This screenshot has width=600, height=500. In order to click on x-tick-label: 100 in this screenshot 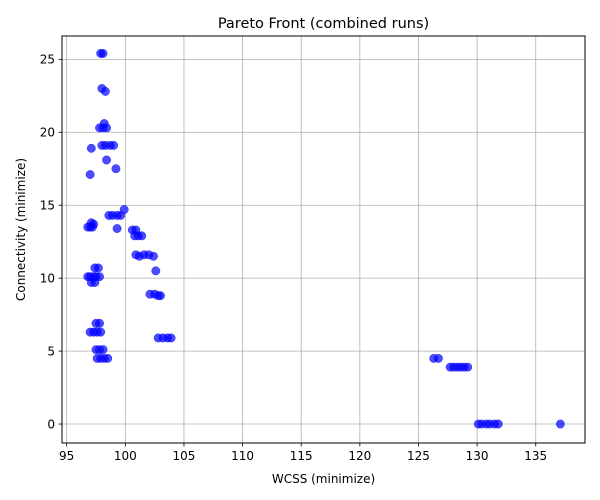, I will do `click(125, 456)`.